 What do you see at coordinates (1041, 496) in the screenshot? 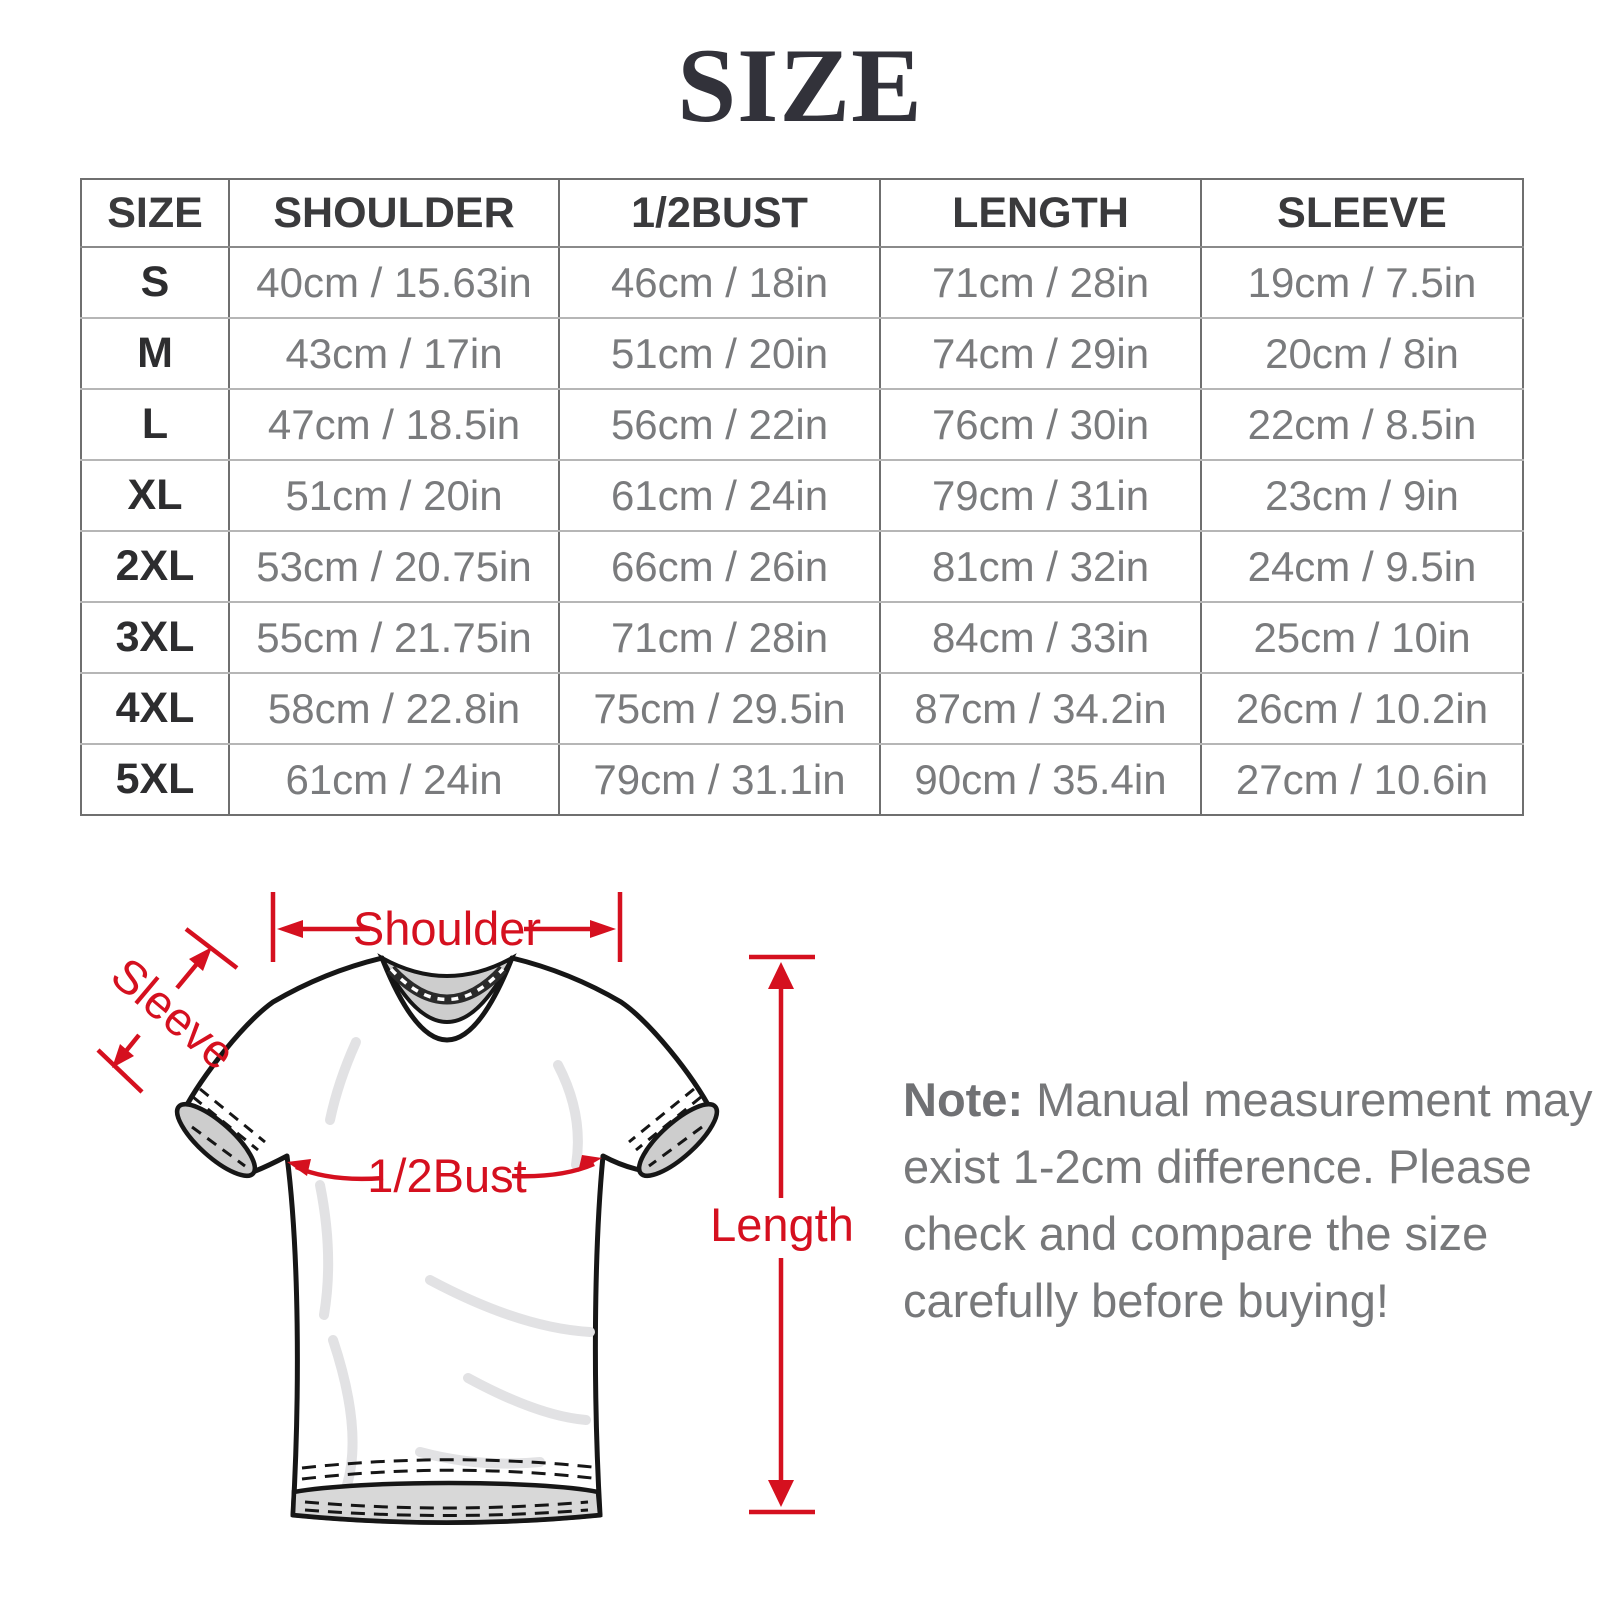
I see `length-cell: 79cm / 31in` at bounding box center [1041, 496].